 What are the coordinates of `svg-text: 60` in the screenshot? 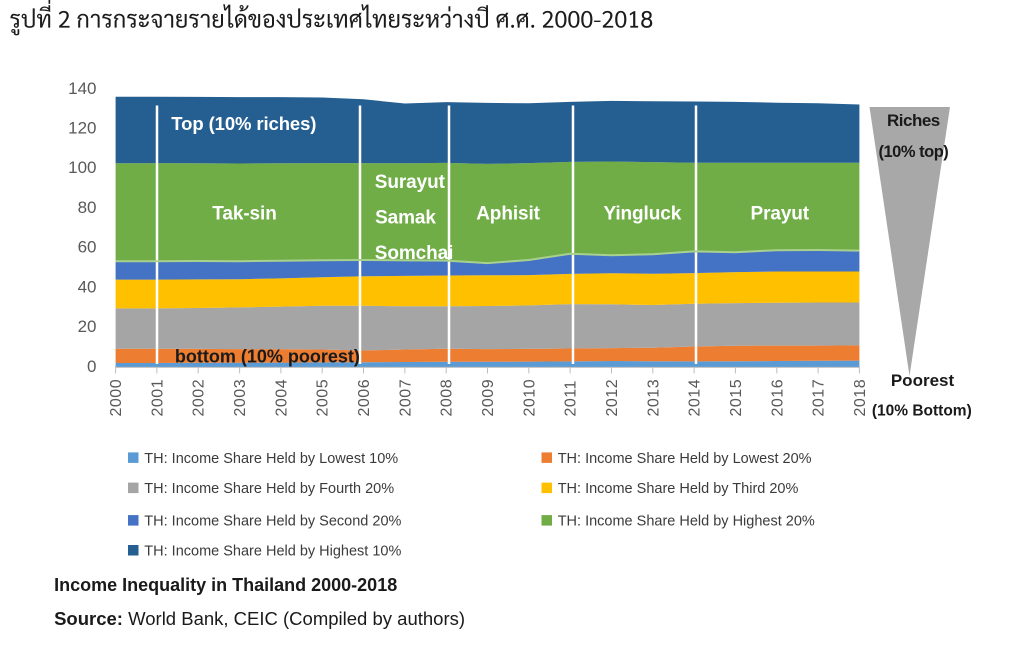 It's located at (87, 247).